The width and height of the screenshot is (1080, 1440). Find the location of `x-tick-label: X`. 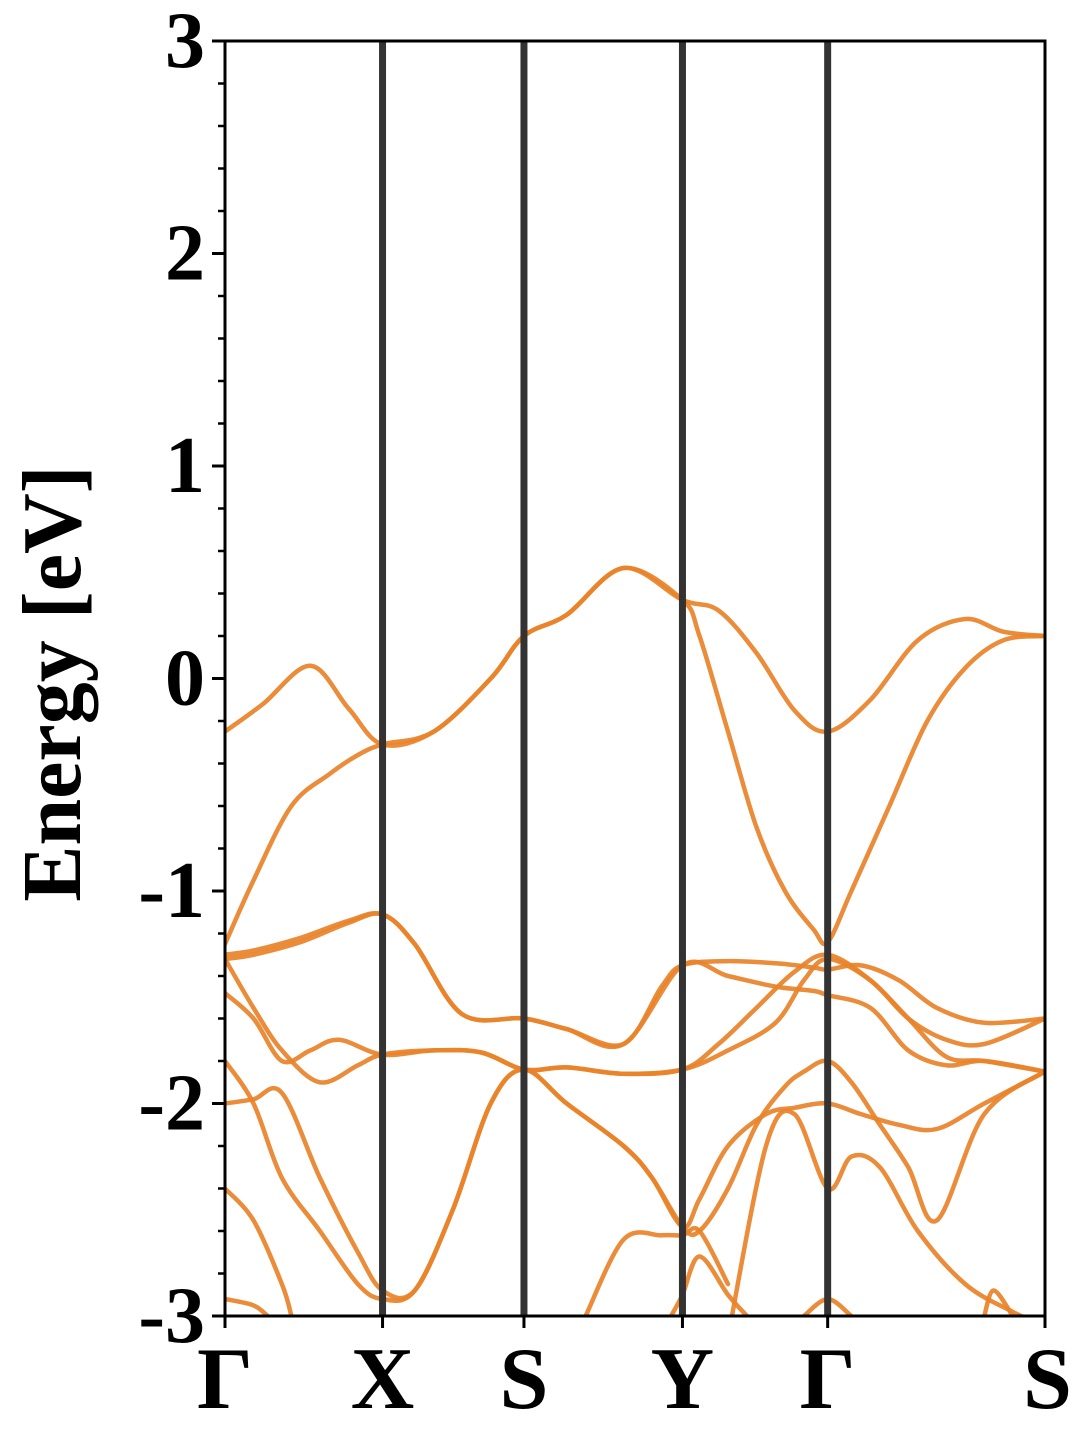

x-tick-label: X is located at coordinates (383, 1379).